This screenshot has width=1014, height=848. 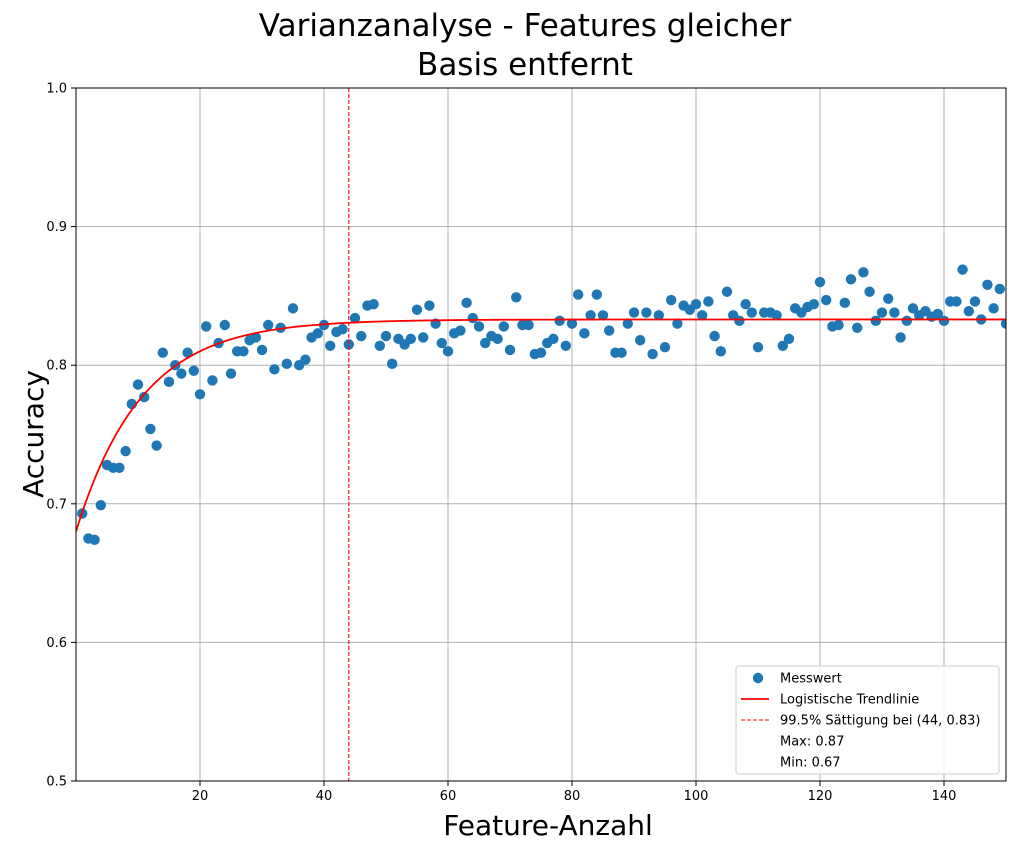 I want to click on legend-label: Logistische Trendlinie, so click(x=849, y=700).